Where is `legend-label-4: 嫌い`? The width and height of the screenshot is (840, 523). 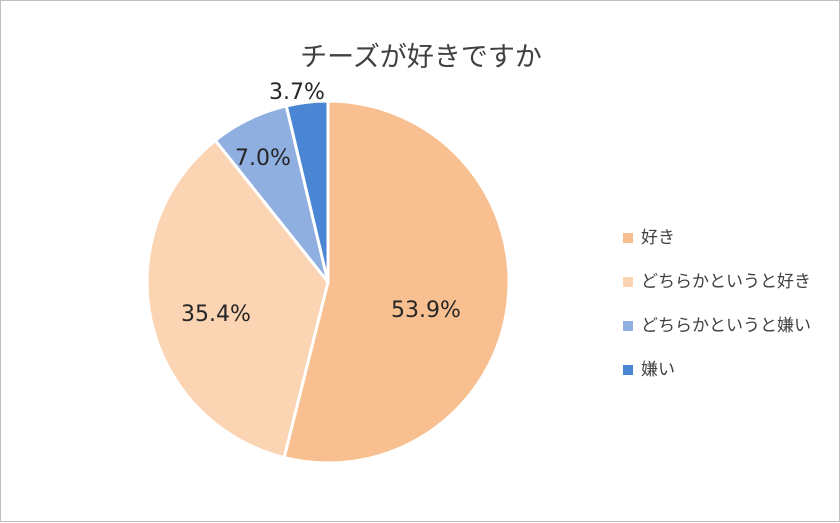
legend-label-4: 嫌い is located at coordinates (658, 370).